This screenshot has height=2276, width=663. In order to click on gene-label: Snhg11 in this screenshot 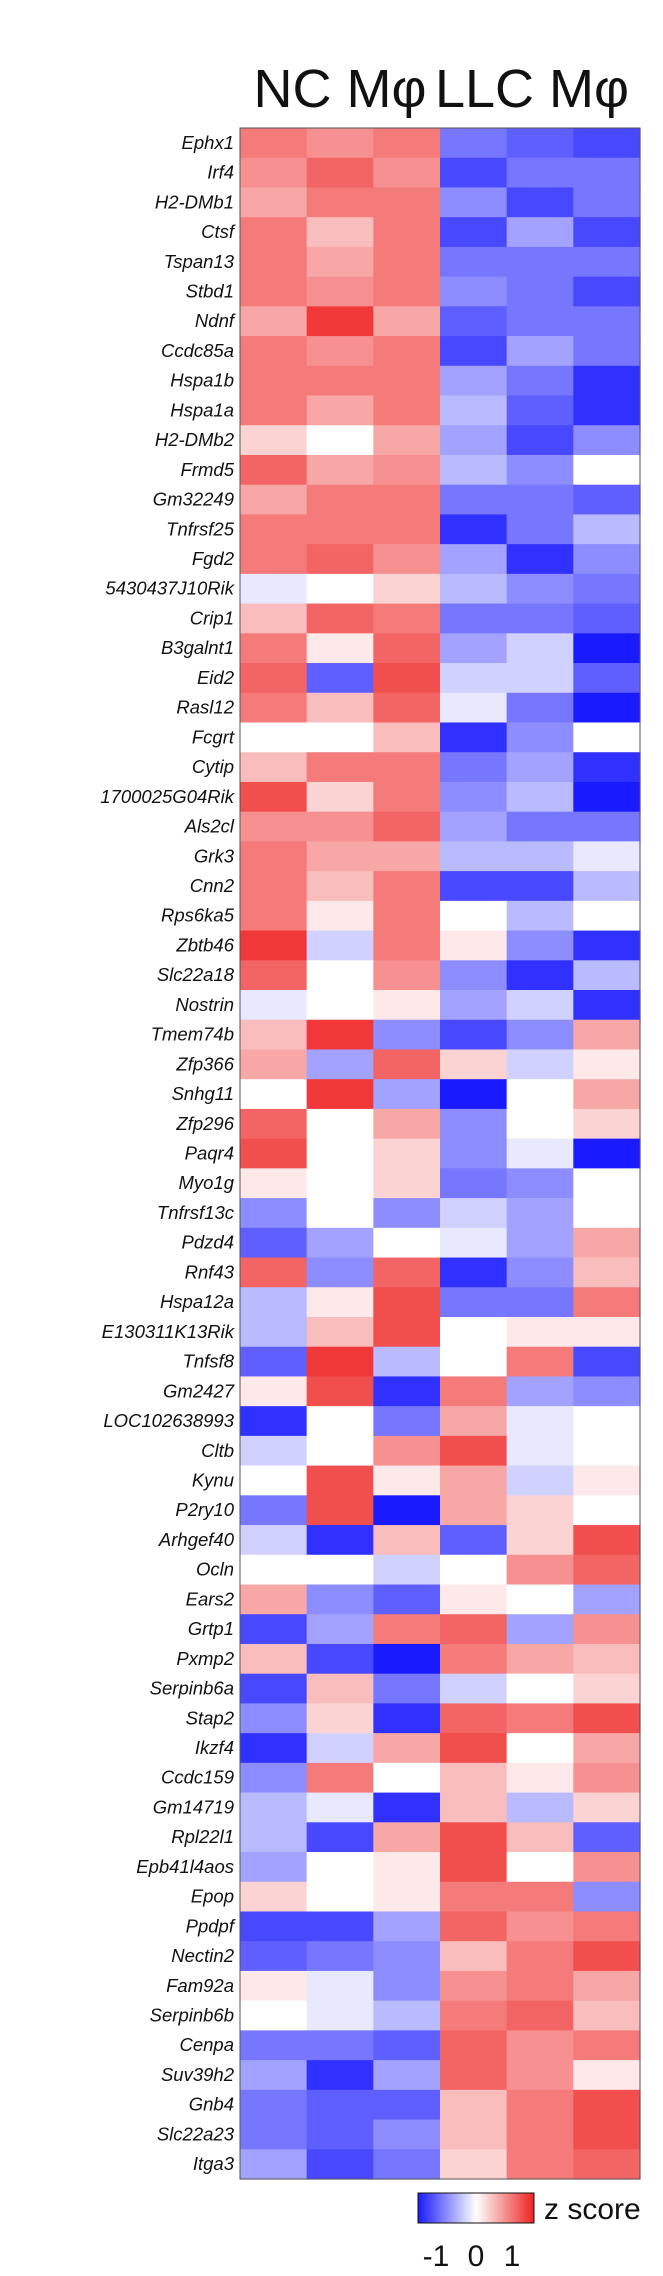, I will do `click(203, 1093)`.